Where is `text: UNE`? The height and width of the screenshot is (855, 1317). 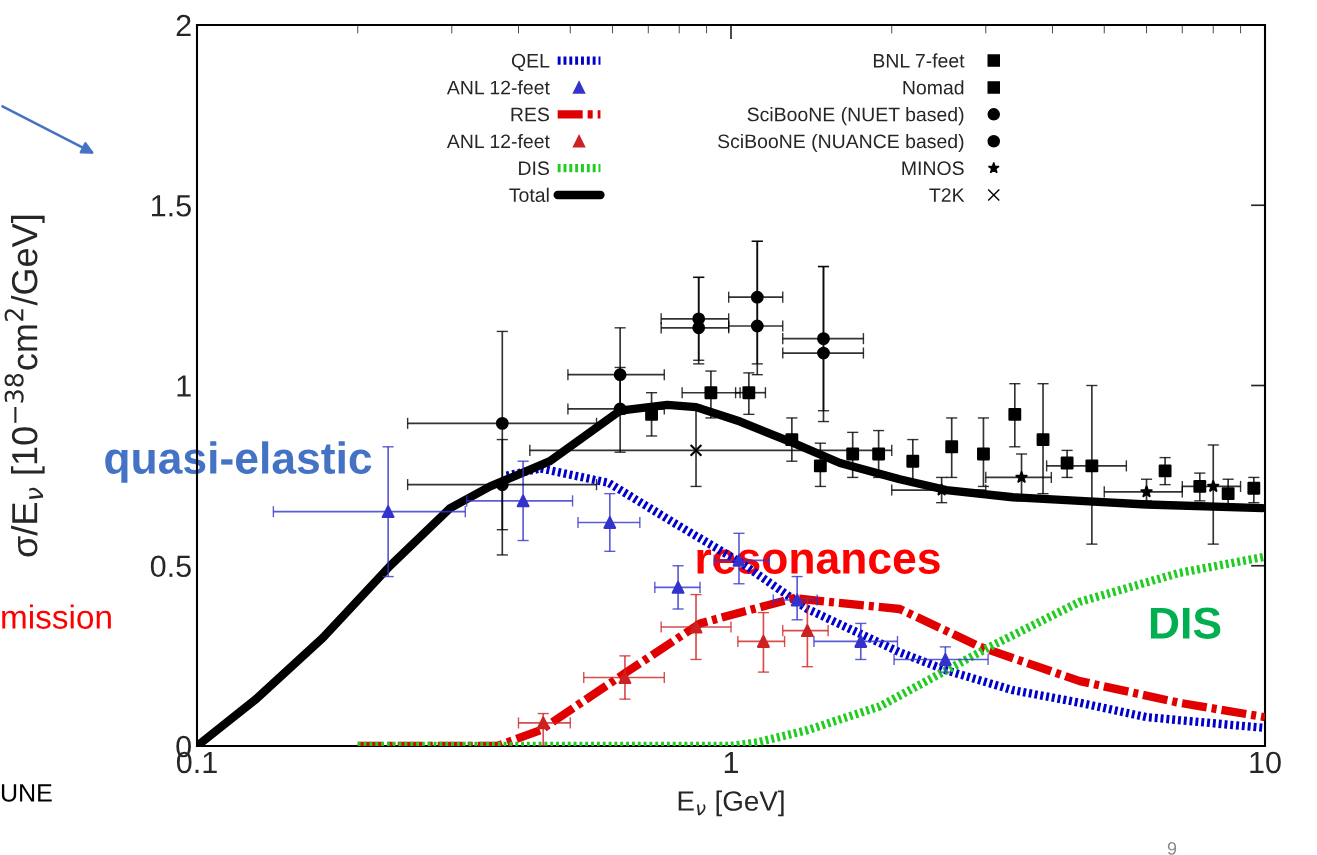
text: UNE is located at coordinates (26, 793).